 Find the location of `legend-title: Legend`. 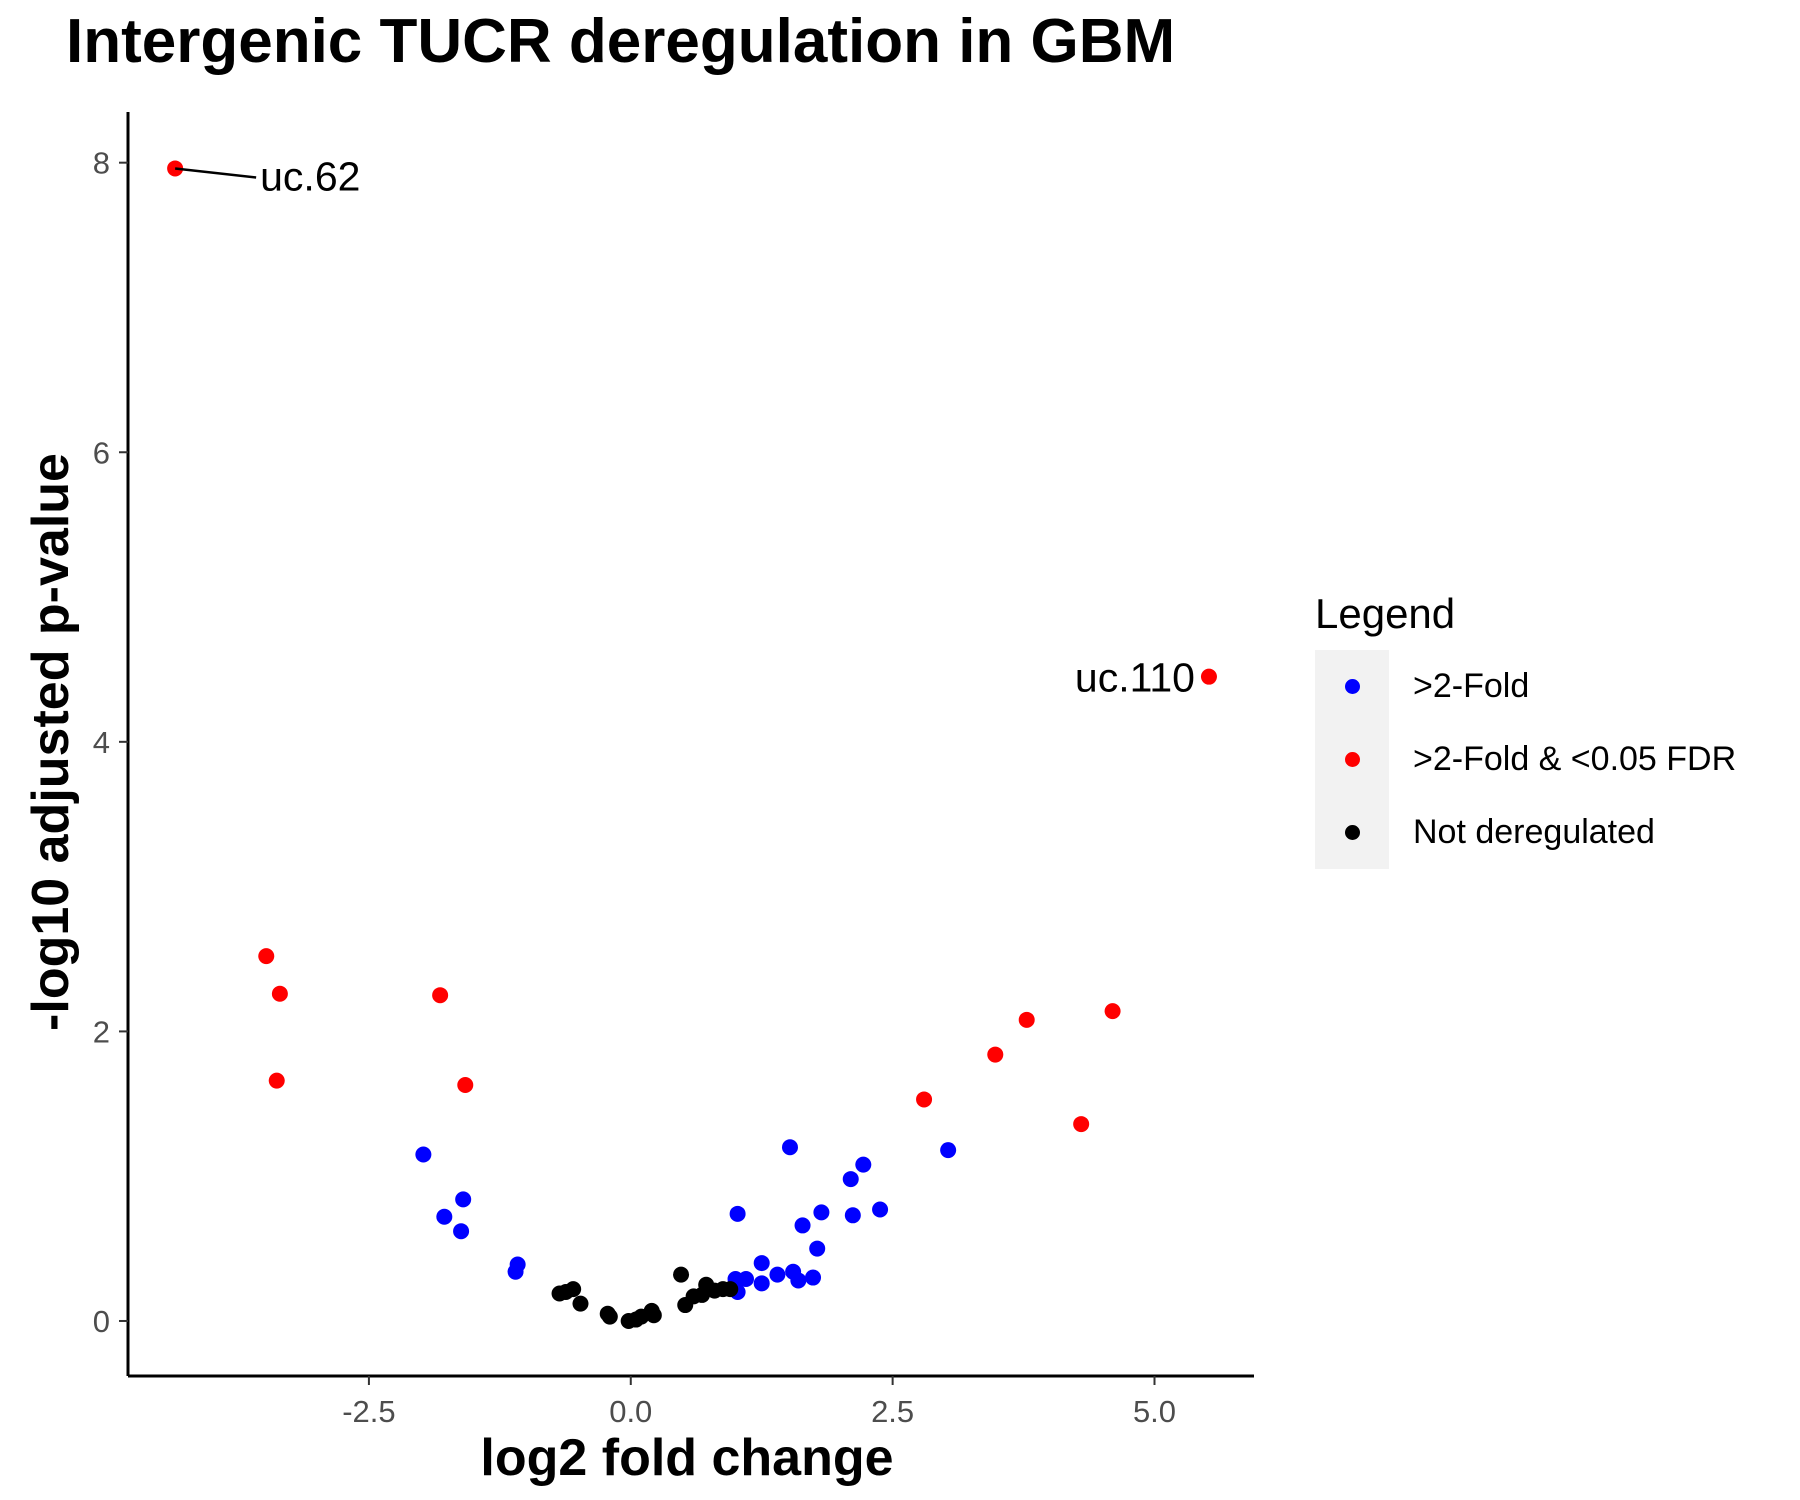

legend-title: Legend is located at coordinates (1385, 613).